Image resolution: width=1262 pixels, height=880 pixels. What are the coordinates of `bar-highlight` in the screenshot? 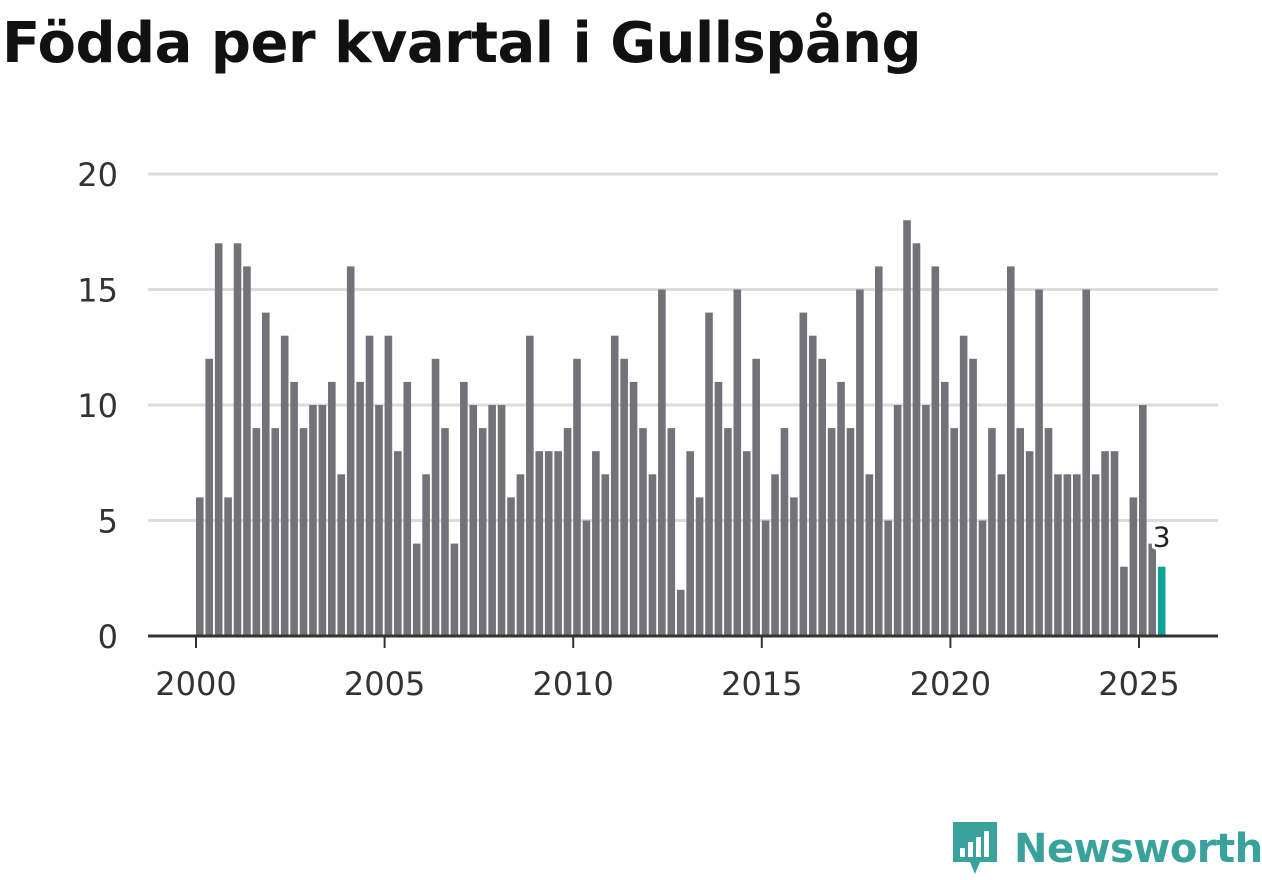 It's located at (1161, 601).